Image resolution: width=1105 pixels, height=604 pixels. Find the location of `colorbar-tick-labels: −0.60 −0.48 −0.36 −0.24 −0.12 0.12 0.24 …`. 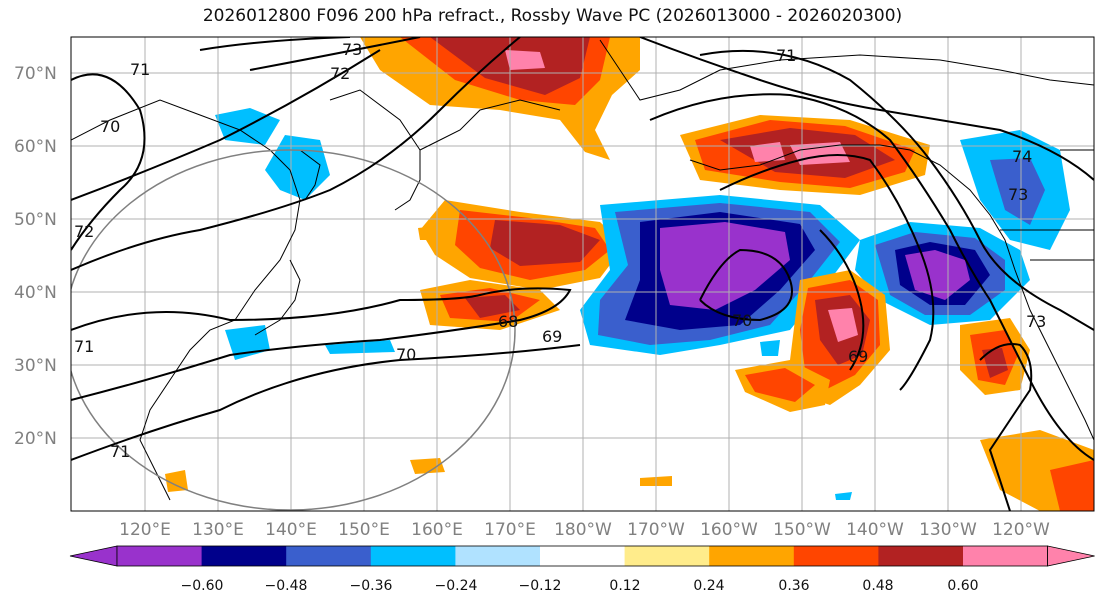

colorbar-tick-labels: −0.60 −0.48 −0.36 −0.24 −0.12 0.12 0.24 … is located at coordinates (580, 586).